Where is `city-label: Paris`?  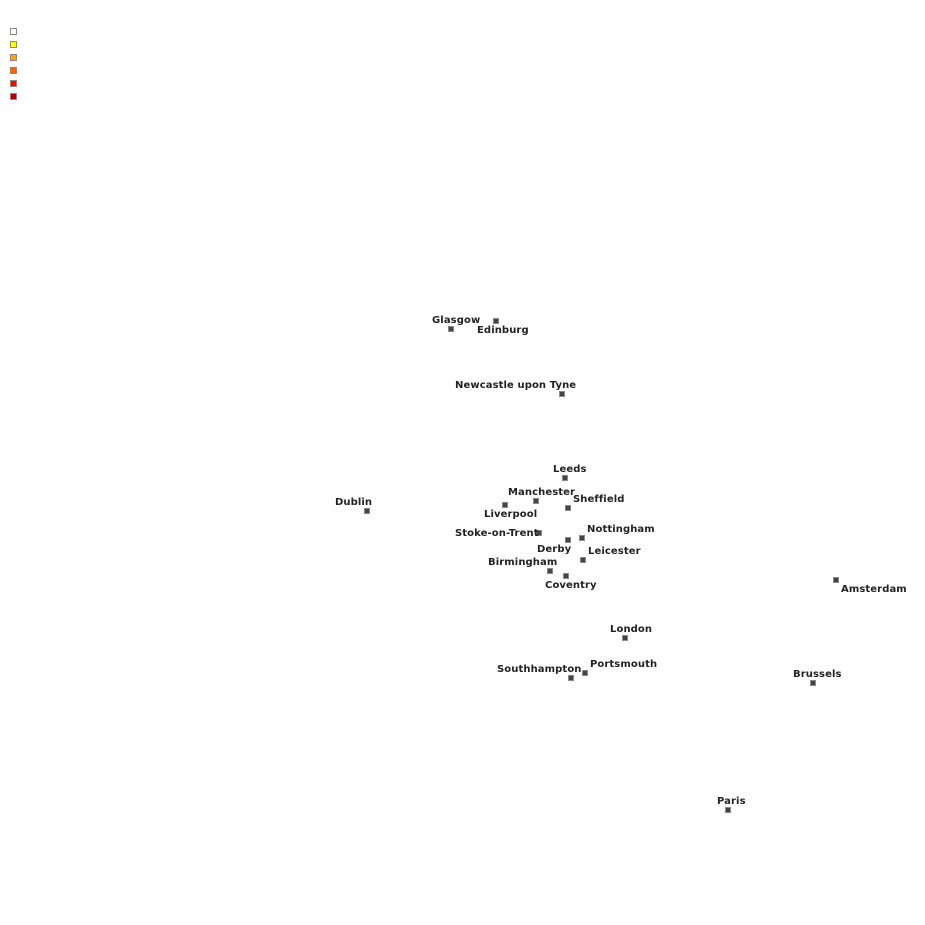
city-label: Paris is located at coordinates (731, 801).